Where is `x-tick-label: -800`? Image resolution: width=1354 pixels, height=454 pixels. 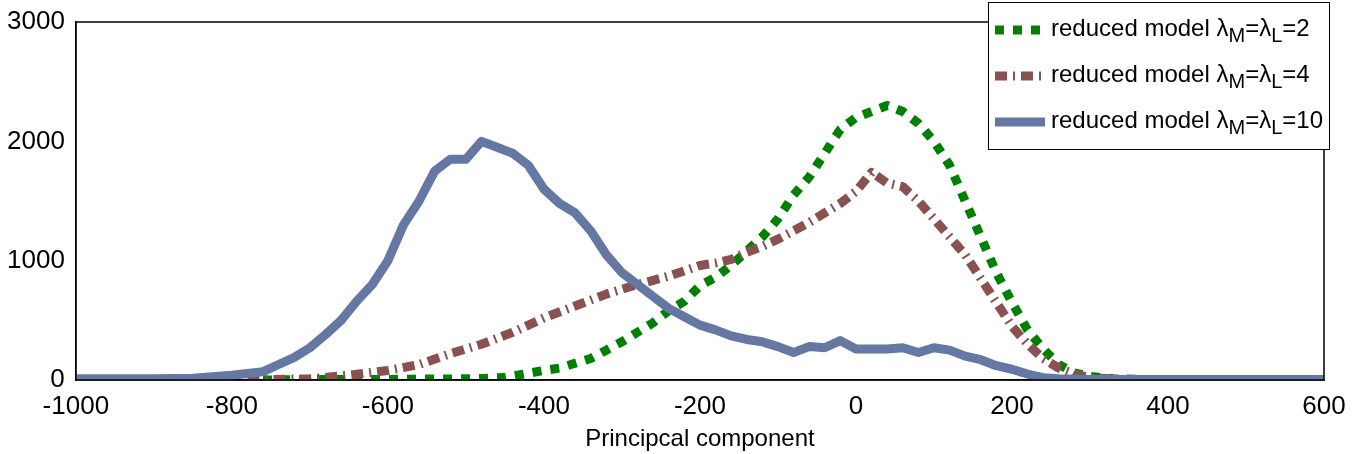
x-tick-label: -800 is located at coordinates (231, 404).